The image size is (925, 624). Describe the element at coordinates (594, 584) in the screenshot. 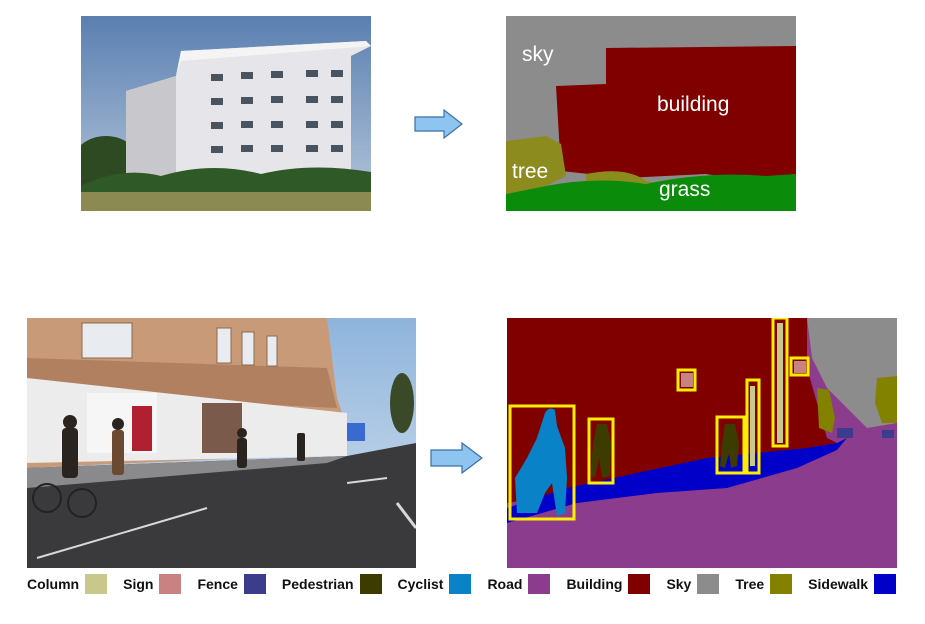

I see `legend-label: Building` at that location.